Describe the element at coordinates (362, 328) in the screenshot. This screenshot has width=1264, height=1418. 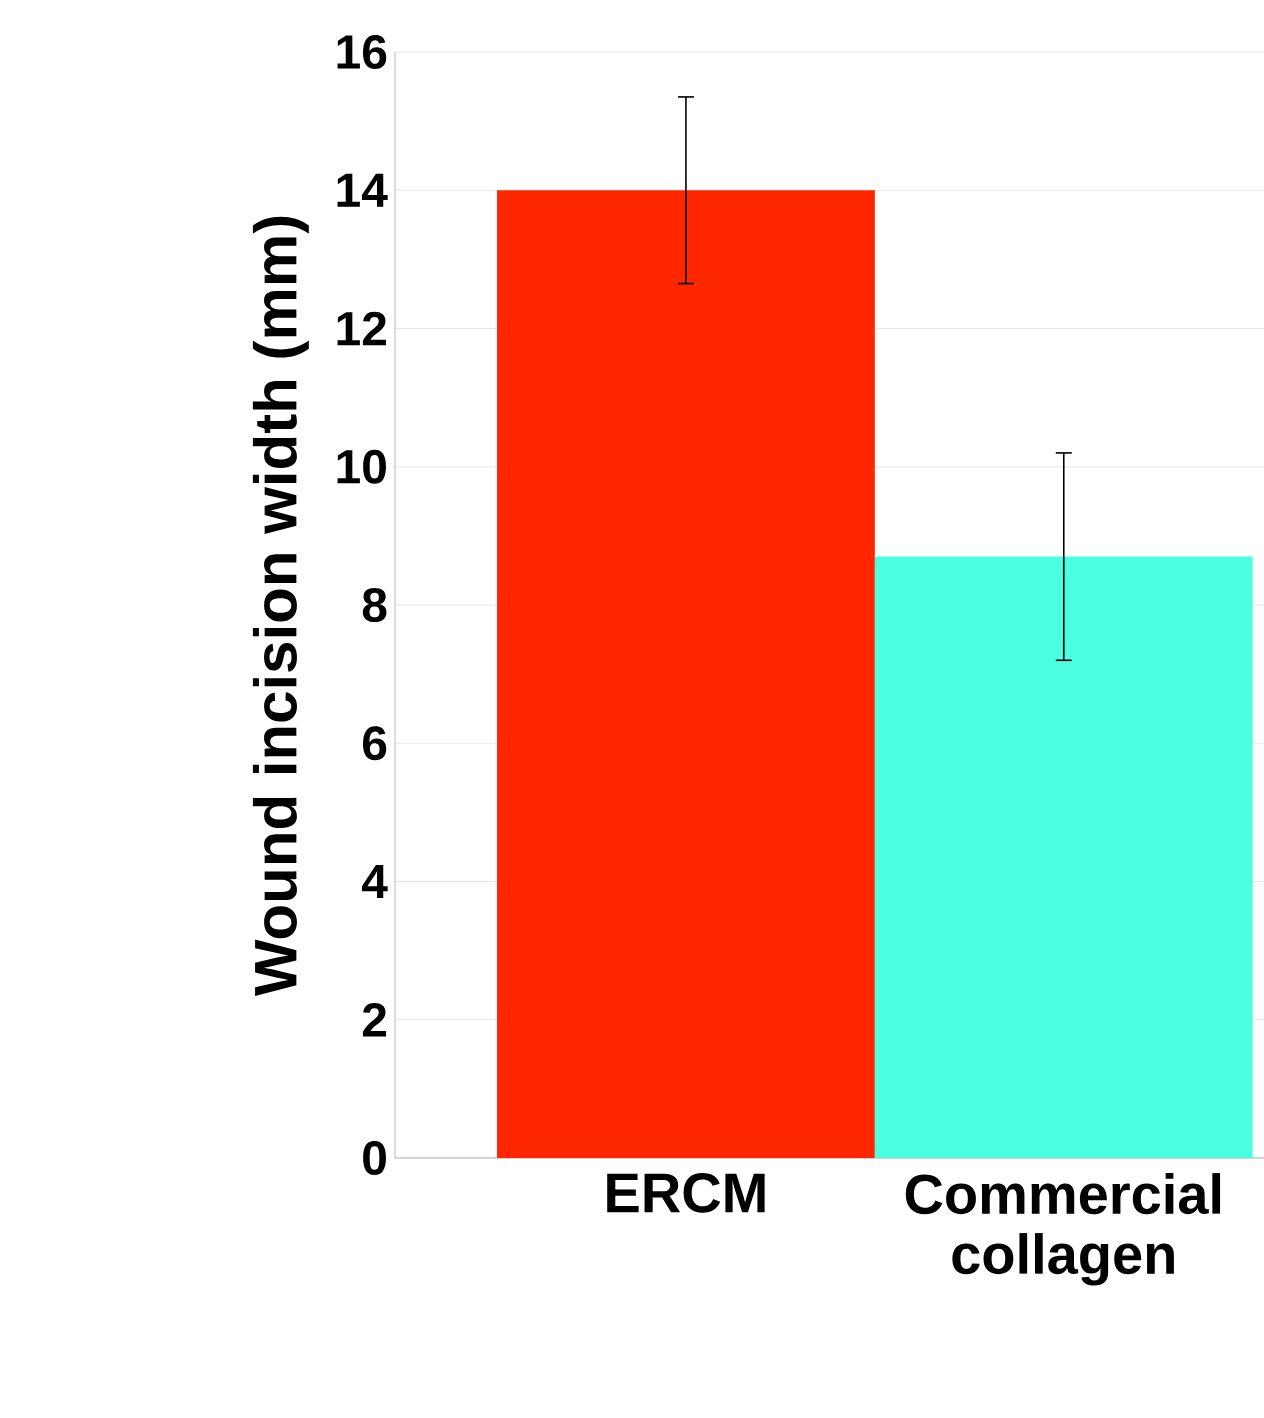
I see `y-tick-label: 12` at that location.